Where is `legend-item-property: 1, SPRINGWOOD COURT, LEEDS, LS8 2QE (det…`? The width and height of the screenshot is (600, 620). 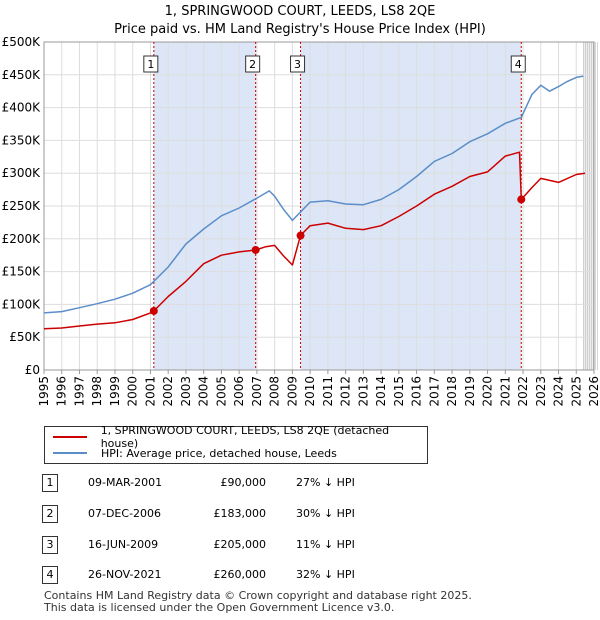 legend-item-property: 1, SPRINGWOOD COURT, LEEDS, LS8 2QE (det… is located at coordinates (240, 437).